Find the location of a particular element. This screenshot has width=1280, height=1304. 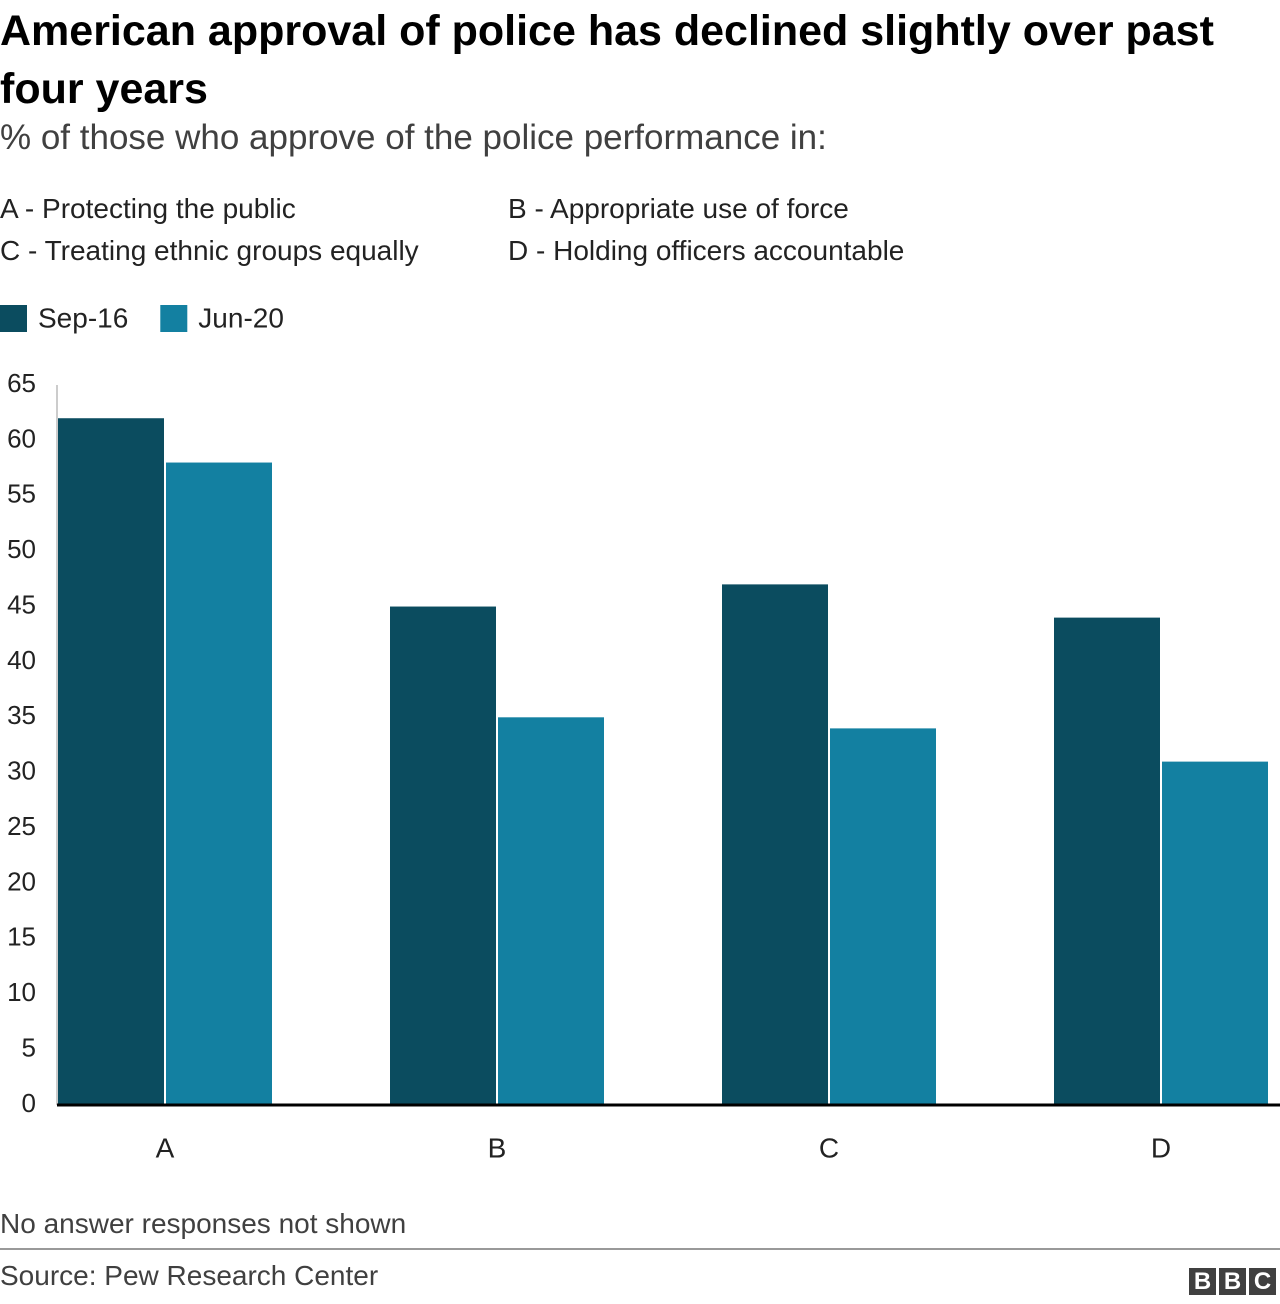

legend-label: Sep-16 is located at coordinates (83, 317).